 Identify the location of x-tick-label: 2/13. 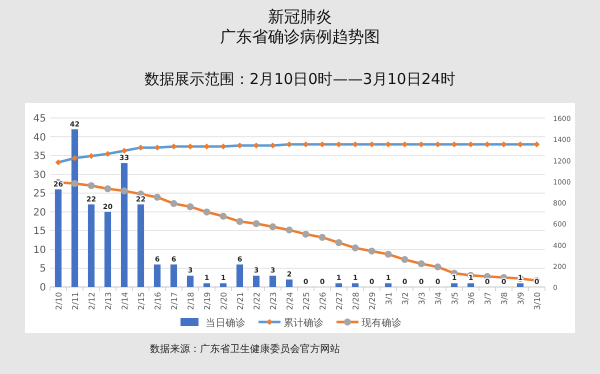
(108, 301).